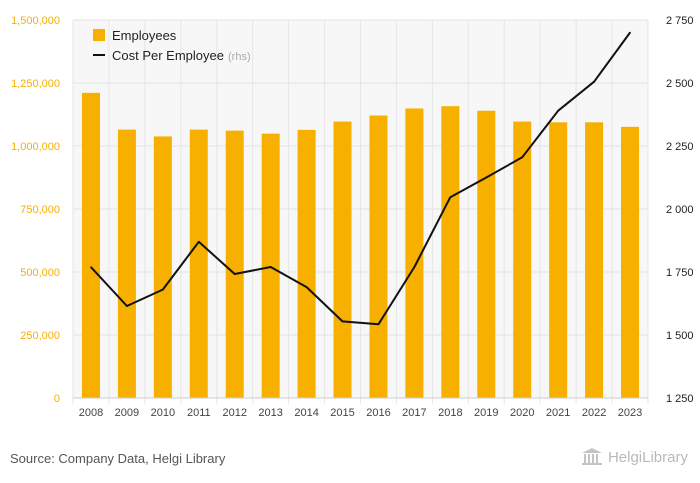  Describe the element at coordinates (414, 267) in the screenshot. I see `cost-point-2017` at that location.